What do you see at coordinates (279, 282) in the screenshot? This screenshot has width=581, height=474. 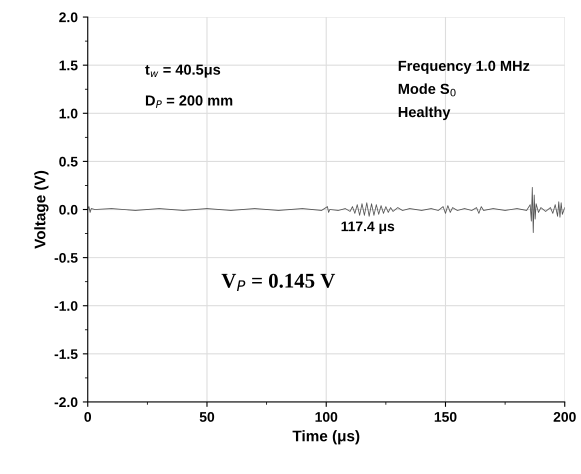 I see `annotation: V$_{P}$ = 0.145 V` at bounding box center [279, 282].